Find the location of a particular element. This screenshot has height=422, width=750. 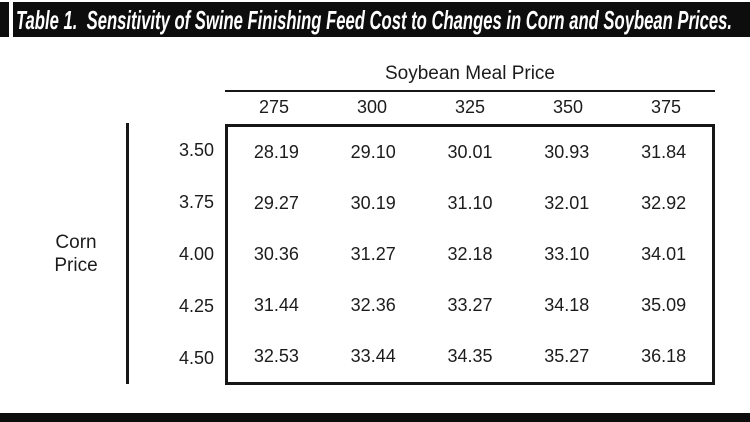

table-cell: 32.92 is located at coordinates (664, 203).